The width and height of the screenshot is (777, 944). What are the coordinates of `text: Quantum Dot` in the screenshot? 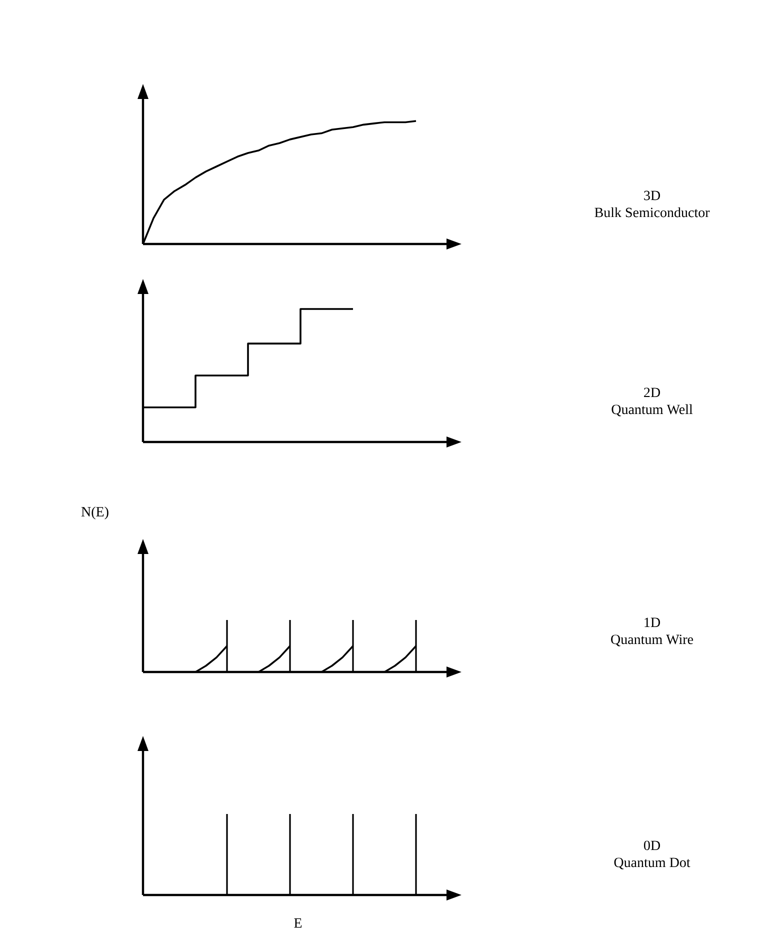 It's located at (652, 864).